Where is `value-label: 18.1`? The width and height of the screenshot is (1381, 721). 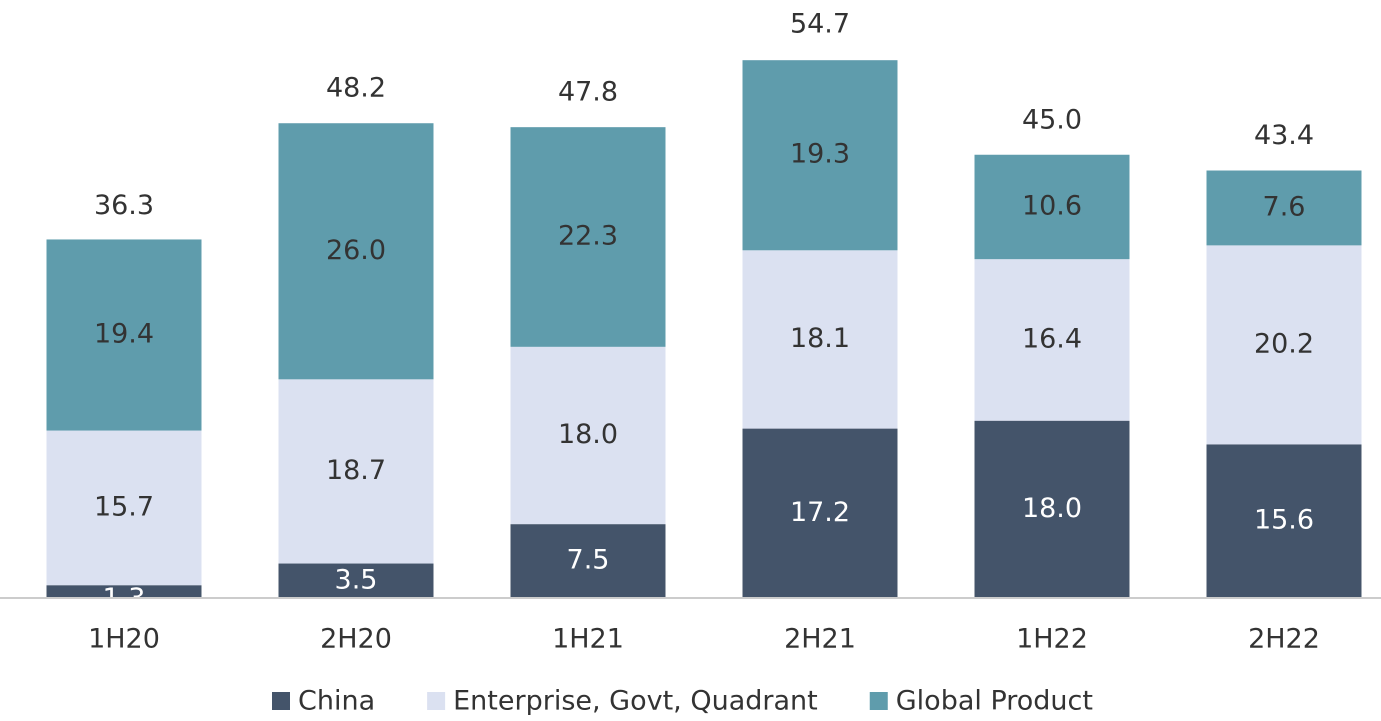
value-label: 18.1 is located at coordinates (820, 338).